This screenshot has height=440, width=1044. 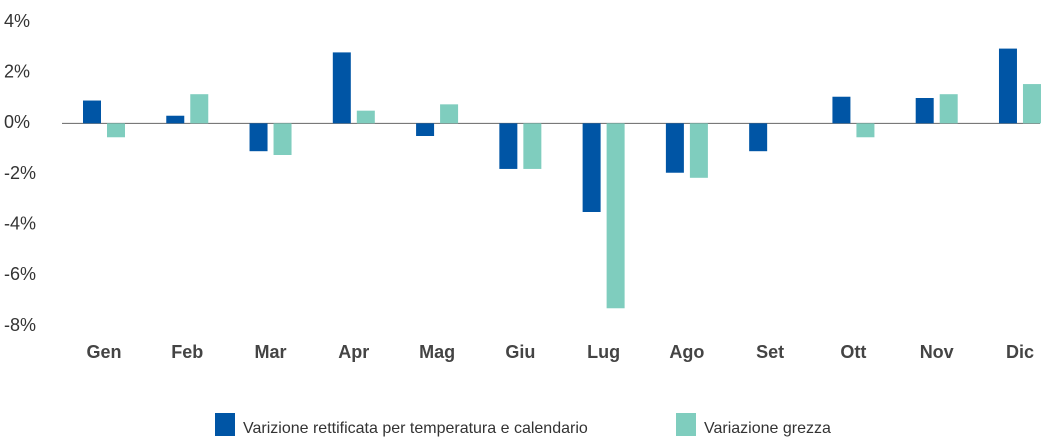 What do you see at coordinates (17, 71) in the screenshot?
I see `y-tick-label: 2%` at bounding box center [17, 71].